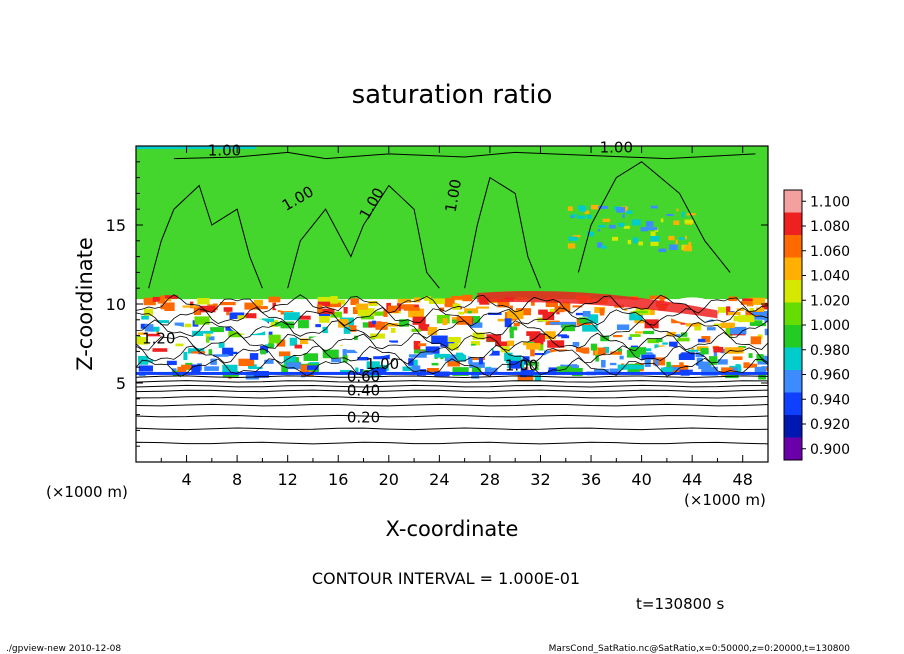 This screenshot has height=654, width=904. Describe the element at coordinates (591, 479) in the screenshot. I see `x-tick-label: 36` at that location.